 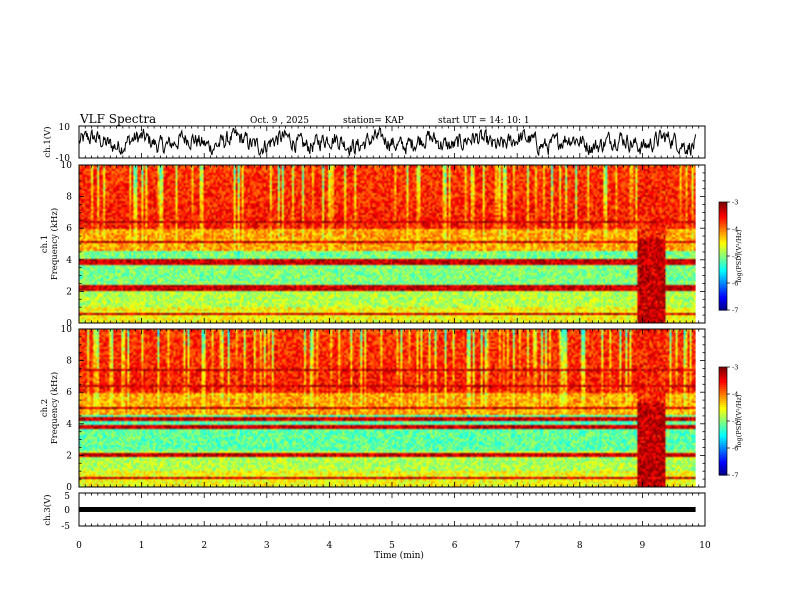 I want to click on ch1-waveform-ylabel: ch.1(V), so click(x=47, y=141).